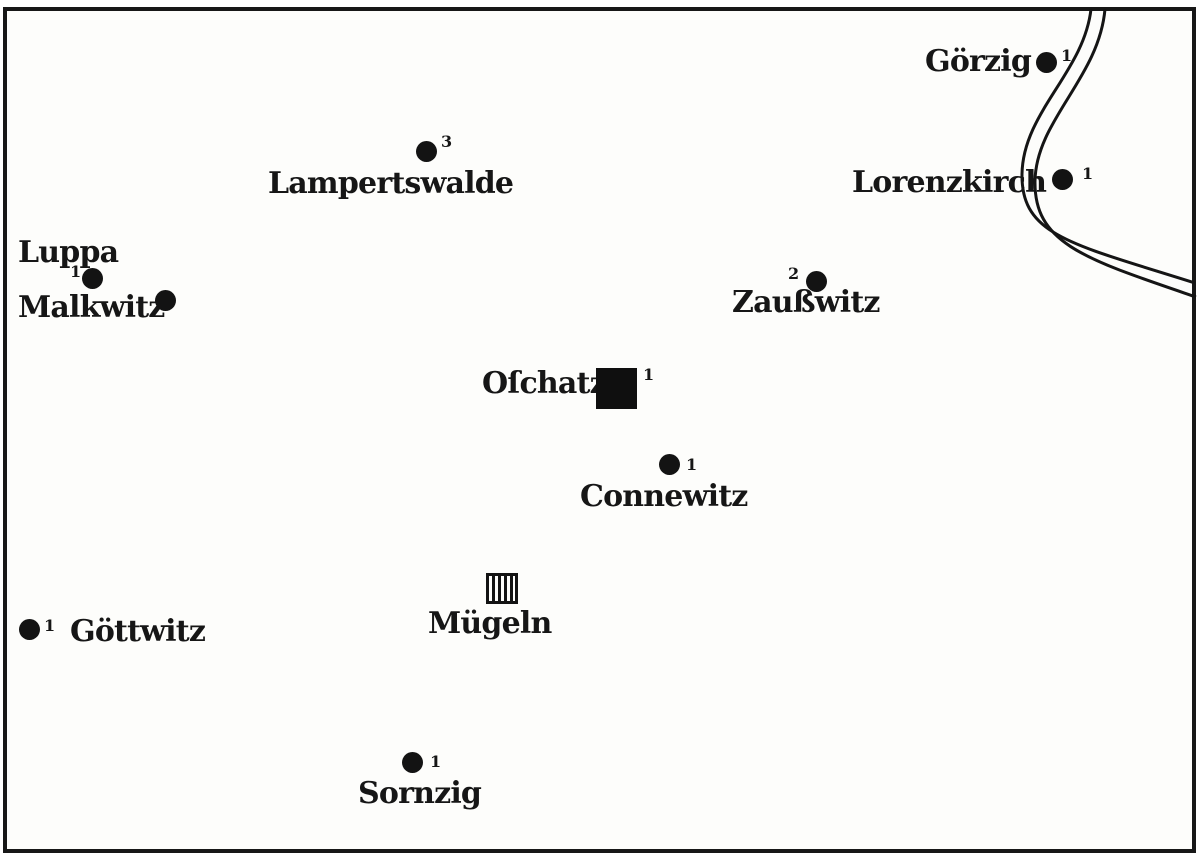 The height and width of the screenshot is (859, 1200). Describe the element at coordinates (391, 183) in the screenshot. I see `place-label: Lampertswalde` at that location.